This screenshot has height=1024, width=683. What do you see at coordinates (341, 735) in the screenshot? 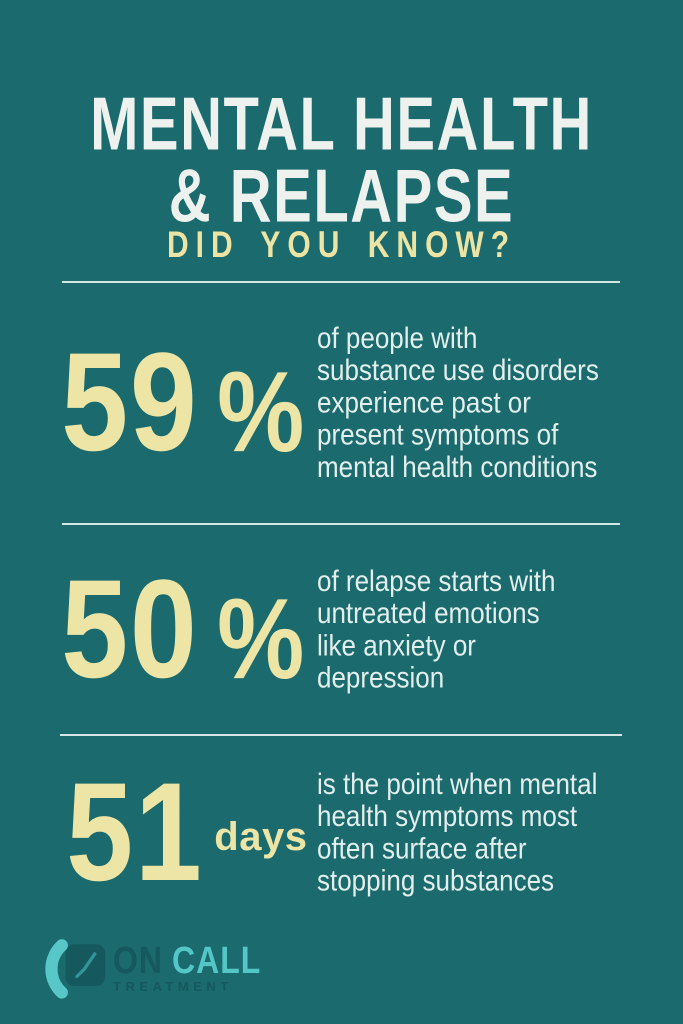
I see `divider-bottom` at bounding box center [341, 735].